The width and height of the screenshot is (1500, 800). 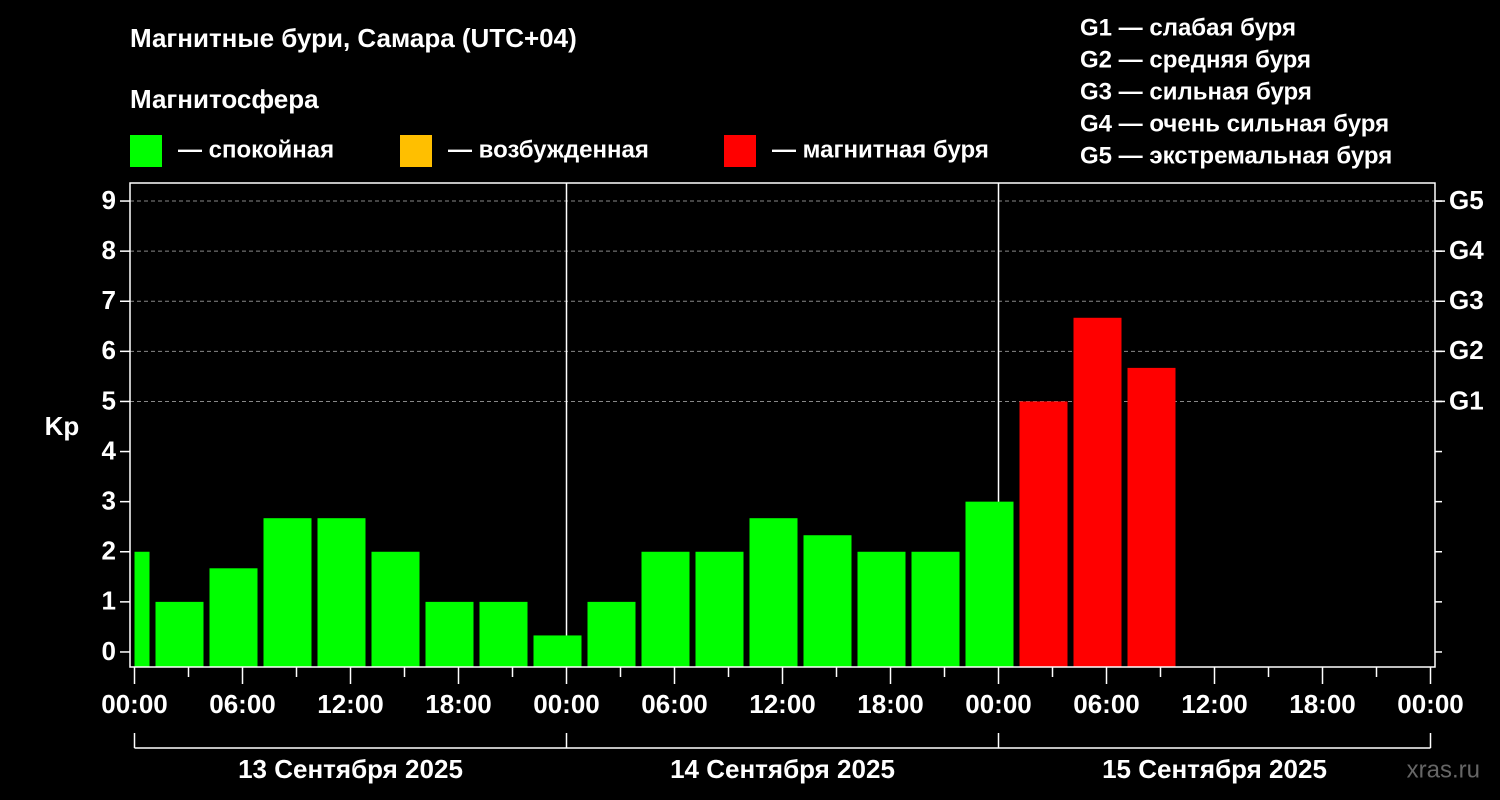 I want to click on scale-legend-item: G2 — средняя буря, so click(x=1195, y=59).